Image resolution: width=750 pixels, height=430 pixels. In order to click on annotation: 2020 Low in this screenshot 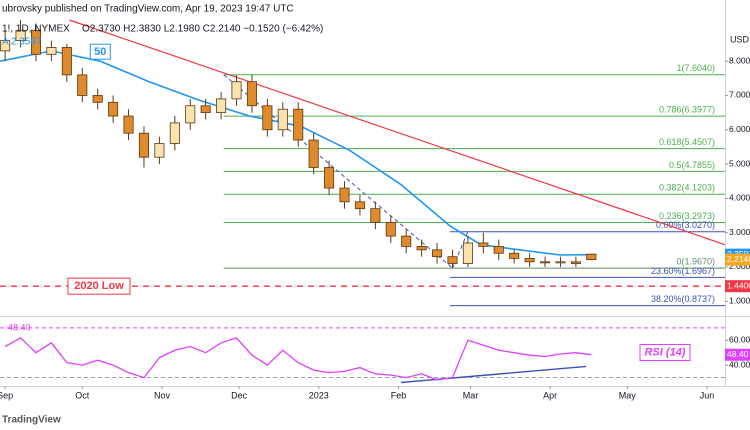, I will do `click(99, 286)`.